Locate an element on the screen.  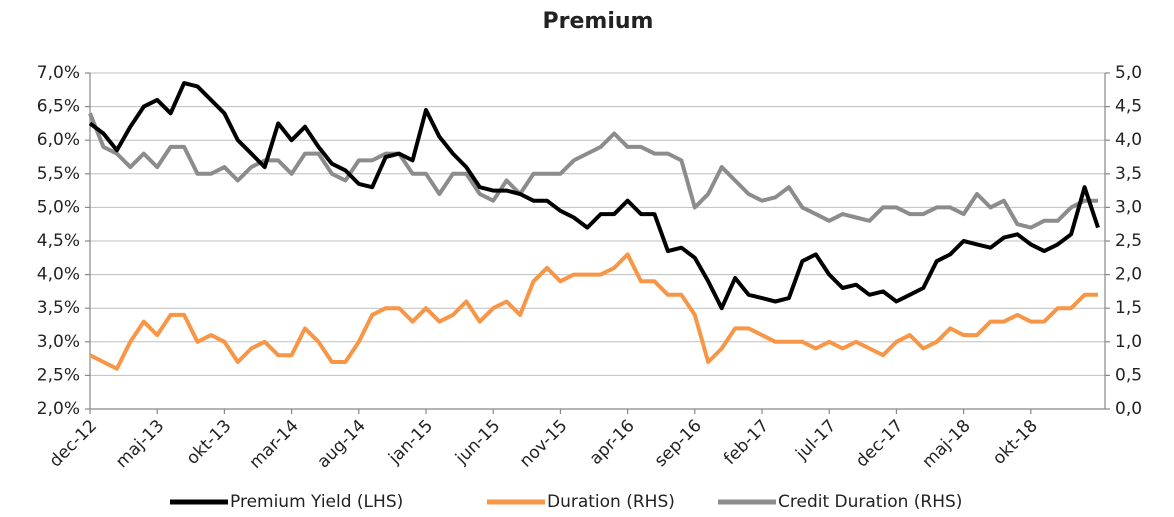
x-tick-label: maj-13 is located at coordinates (140, 444).